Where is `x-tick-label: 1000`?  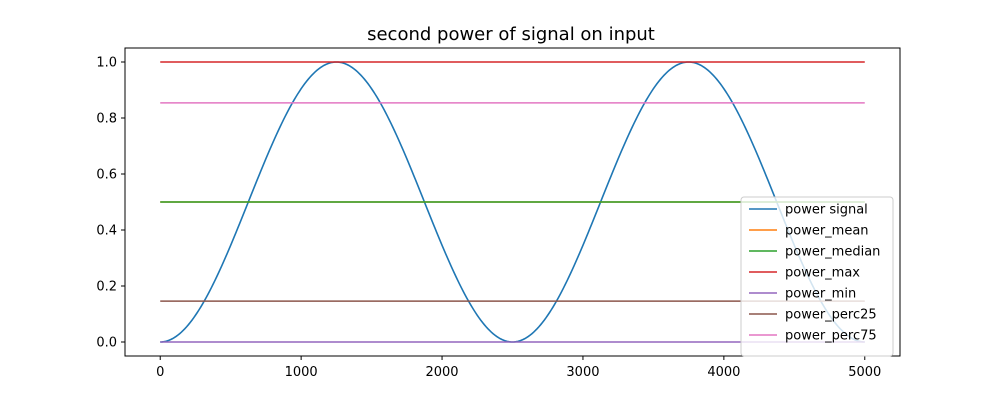 x-tick-label: 1000 is located at coordinates (301, 372).